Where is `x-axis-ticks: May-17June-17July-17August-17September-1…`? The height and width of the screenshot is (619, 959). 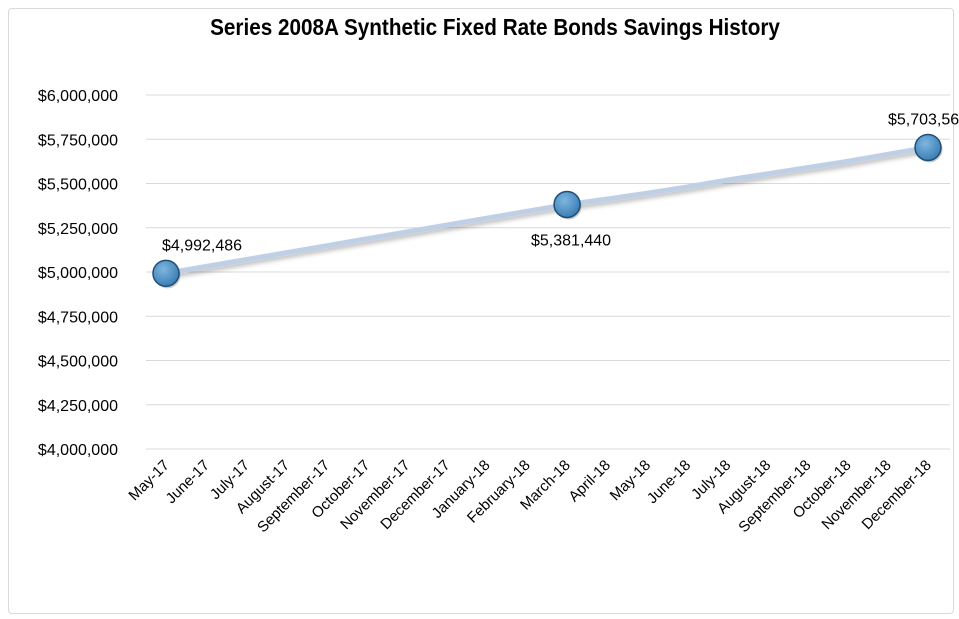 x-axis-ticks: May-17June-17July-17August-17September-1… is located at coordinates (529, 496).